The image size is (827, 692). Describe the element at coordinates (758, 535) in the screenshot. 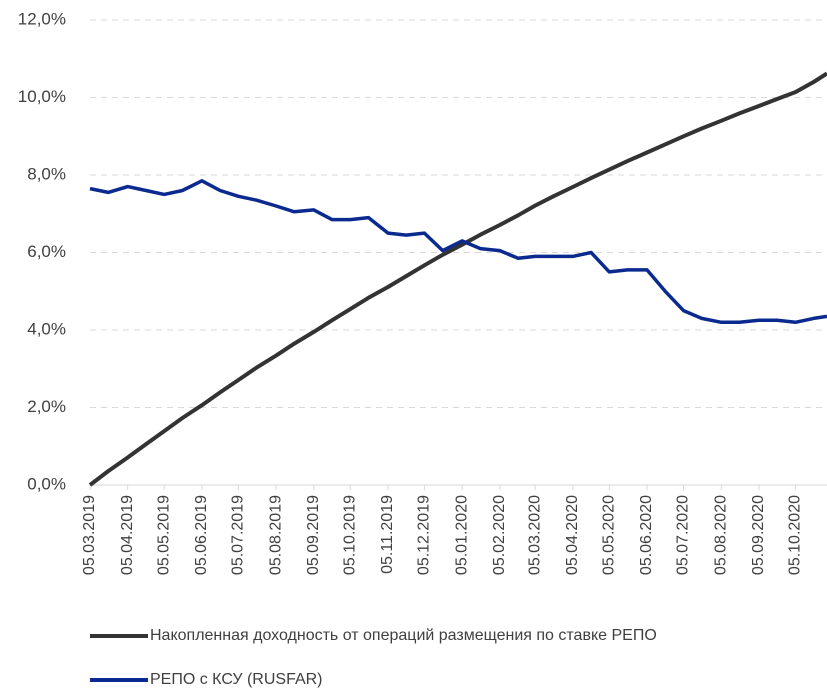

I see `x-tick-label: 05.09.2020` at that location.